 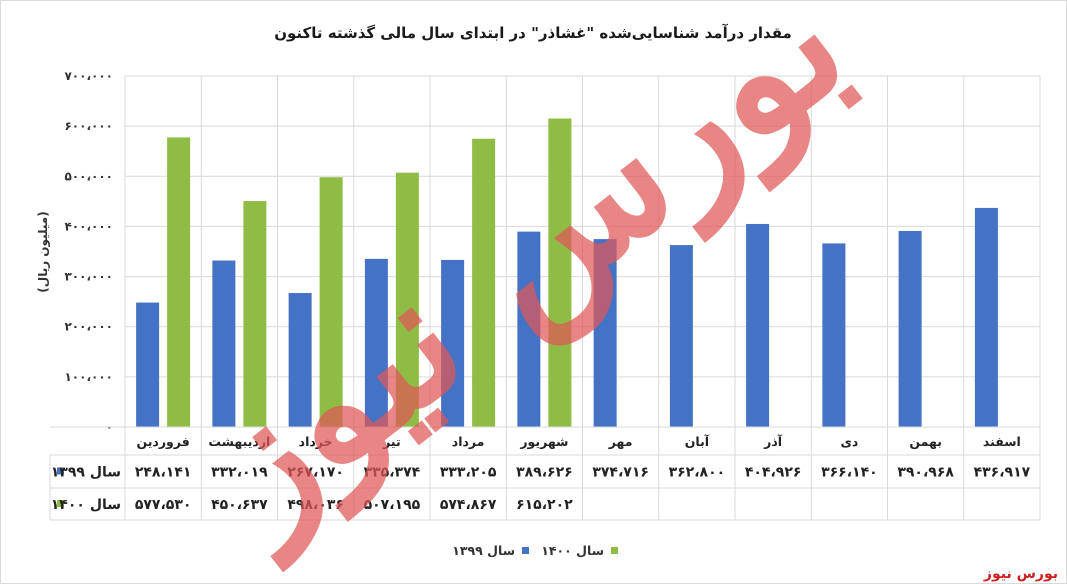 I want to click on table-cell-value: ۶۱۵،۲۰۲, so click(x=544, y=505).